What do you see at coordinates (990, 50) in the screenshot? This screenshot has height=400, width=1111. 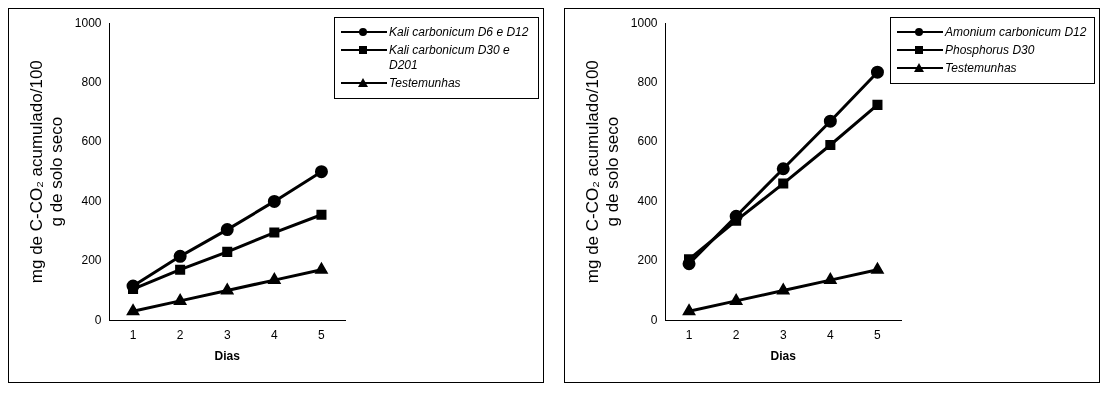 I see `legend-label: Phosphorus D30` at bounding box center [990, 50].